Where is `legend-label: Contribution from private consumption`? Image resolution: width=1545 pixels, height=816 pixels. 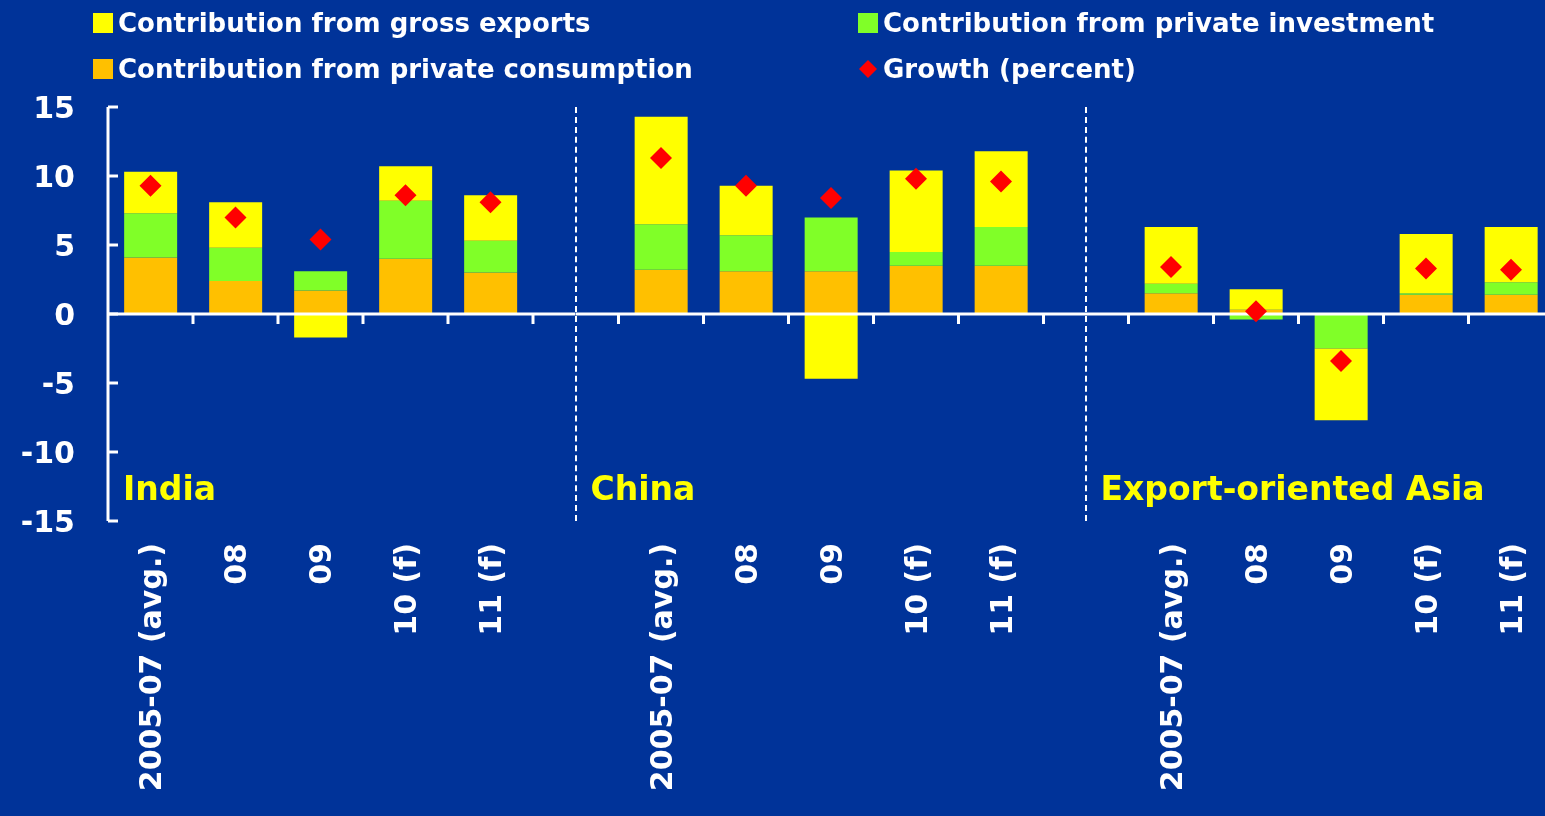
legend-label: Contribution from private consumption is located at coordinates (405, 69).